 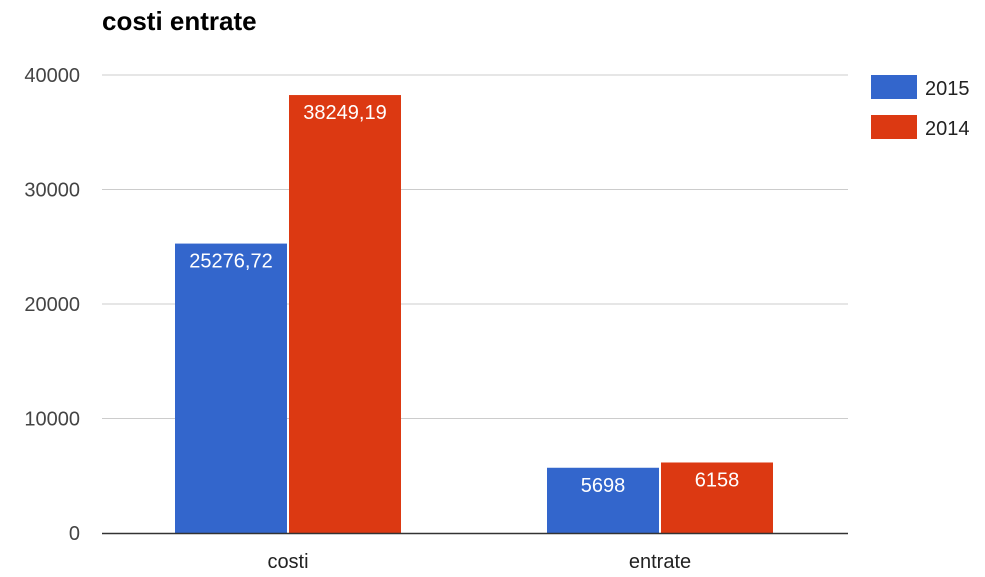 What do you see at coordinates (287, 562) in the screenshot?
I see `x-tick-label: costi` at bounding box center [287, 562].